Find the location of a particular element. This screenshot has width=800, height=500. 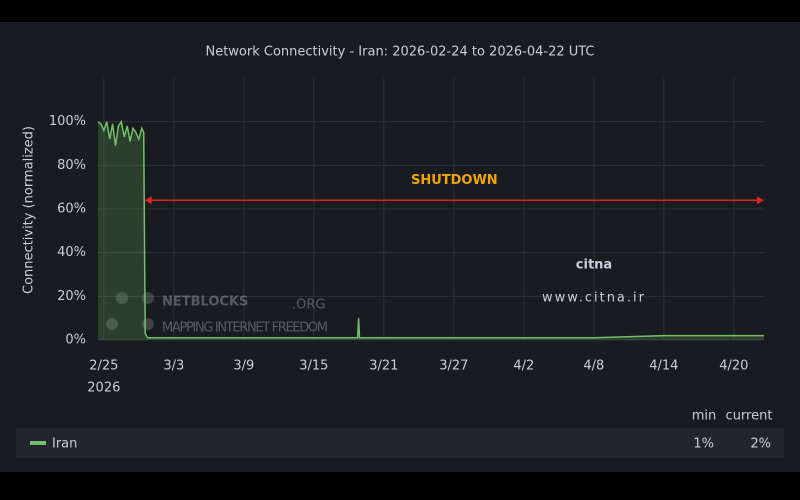

x-tick-label: 4/8 is located at coordinates (593, 366).